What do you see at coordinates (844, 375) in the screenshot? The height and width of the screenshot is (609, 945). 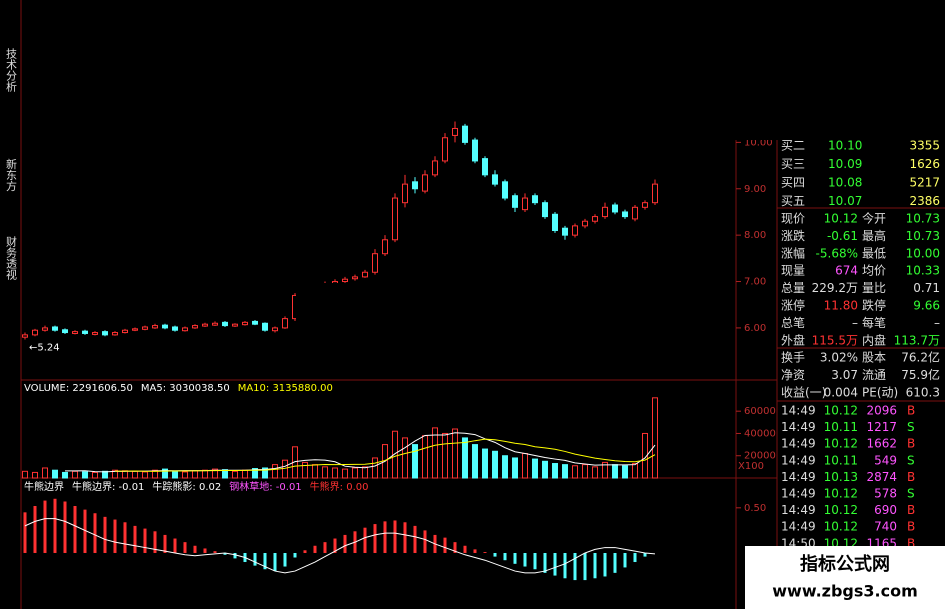 I see `stat-cell: 3.07` at bounding box center [844, 375].